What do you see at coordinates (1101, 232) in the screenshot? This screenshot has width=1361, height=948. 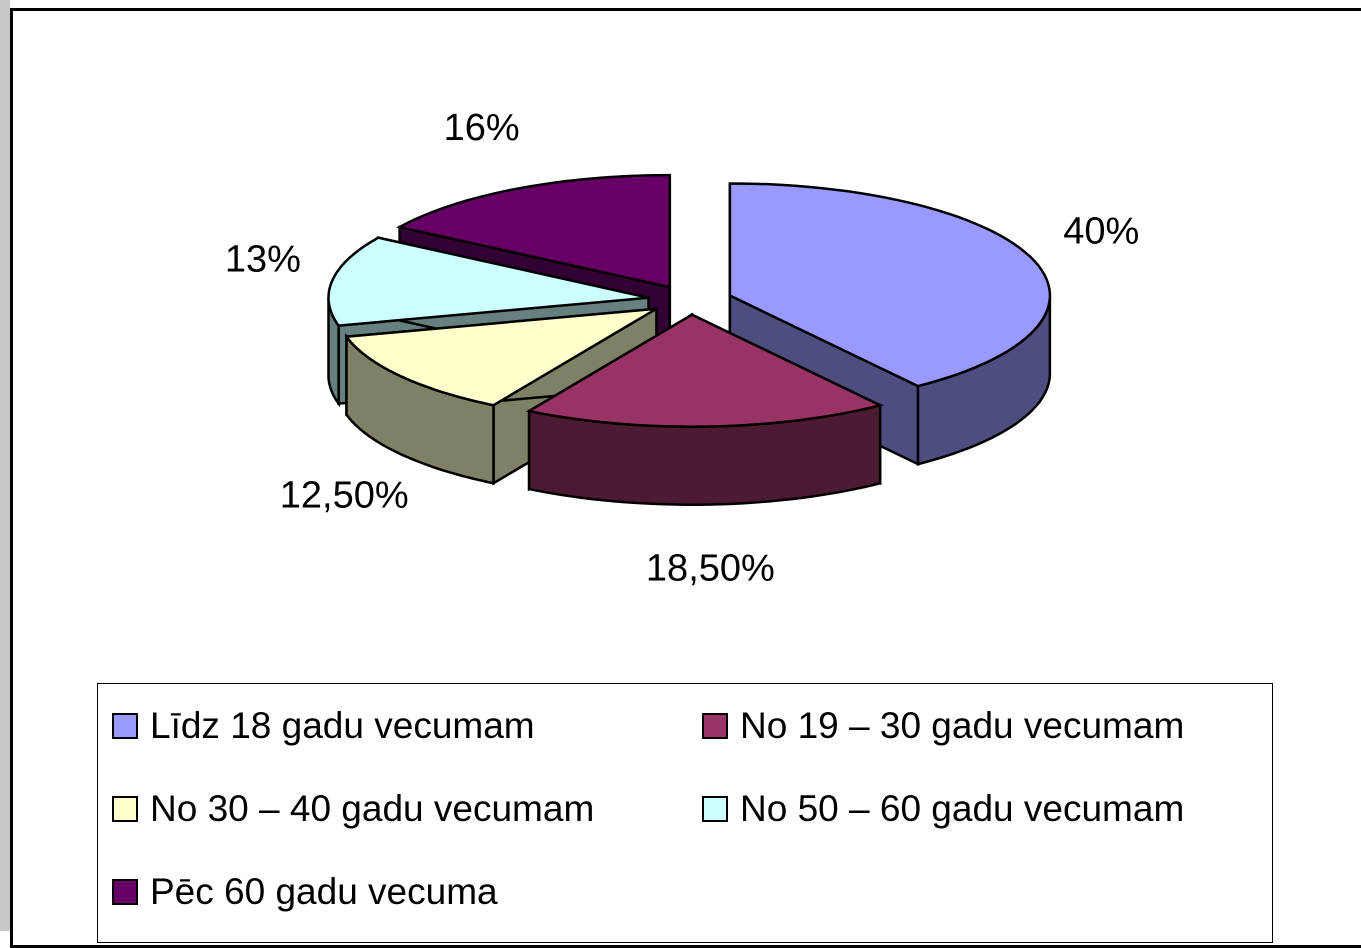 I see `data-label: 40%` at bounding box center [1101, 232].